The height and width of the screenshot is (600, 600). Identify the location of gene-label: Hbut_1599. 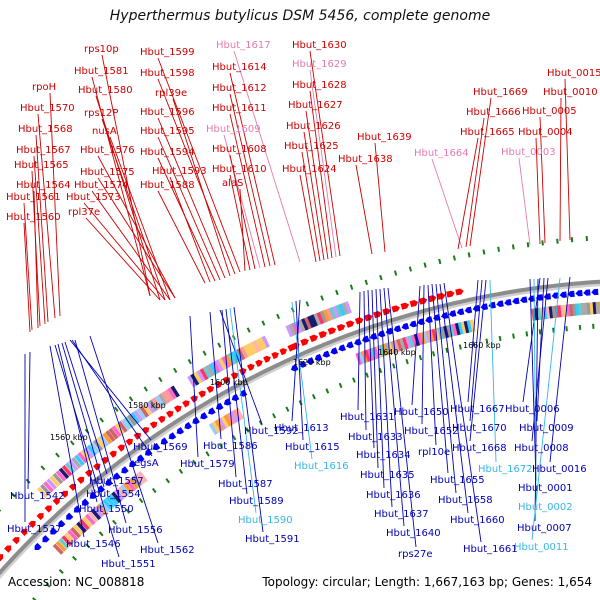
(167, 52).